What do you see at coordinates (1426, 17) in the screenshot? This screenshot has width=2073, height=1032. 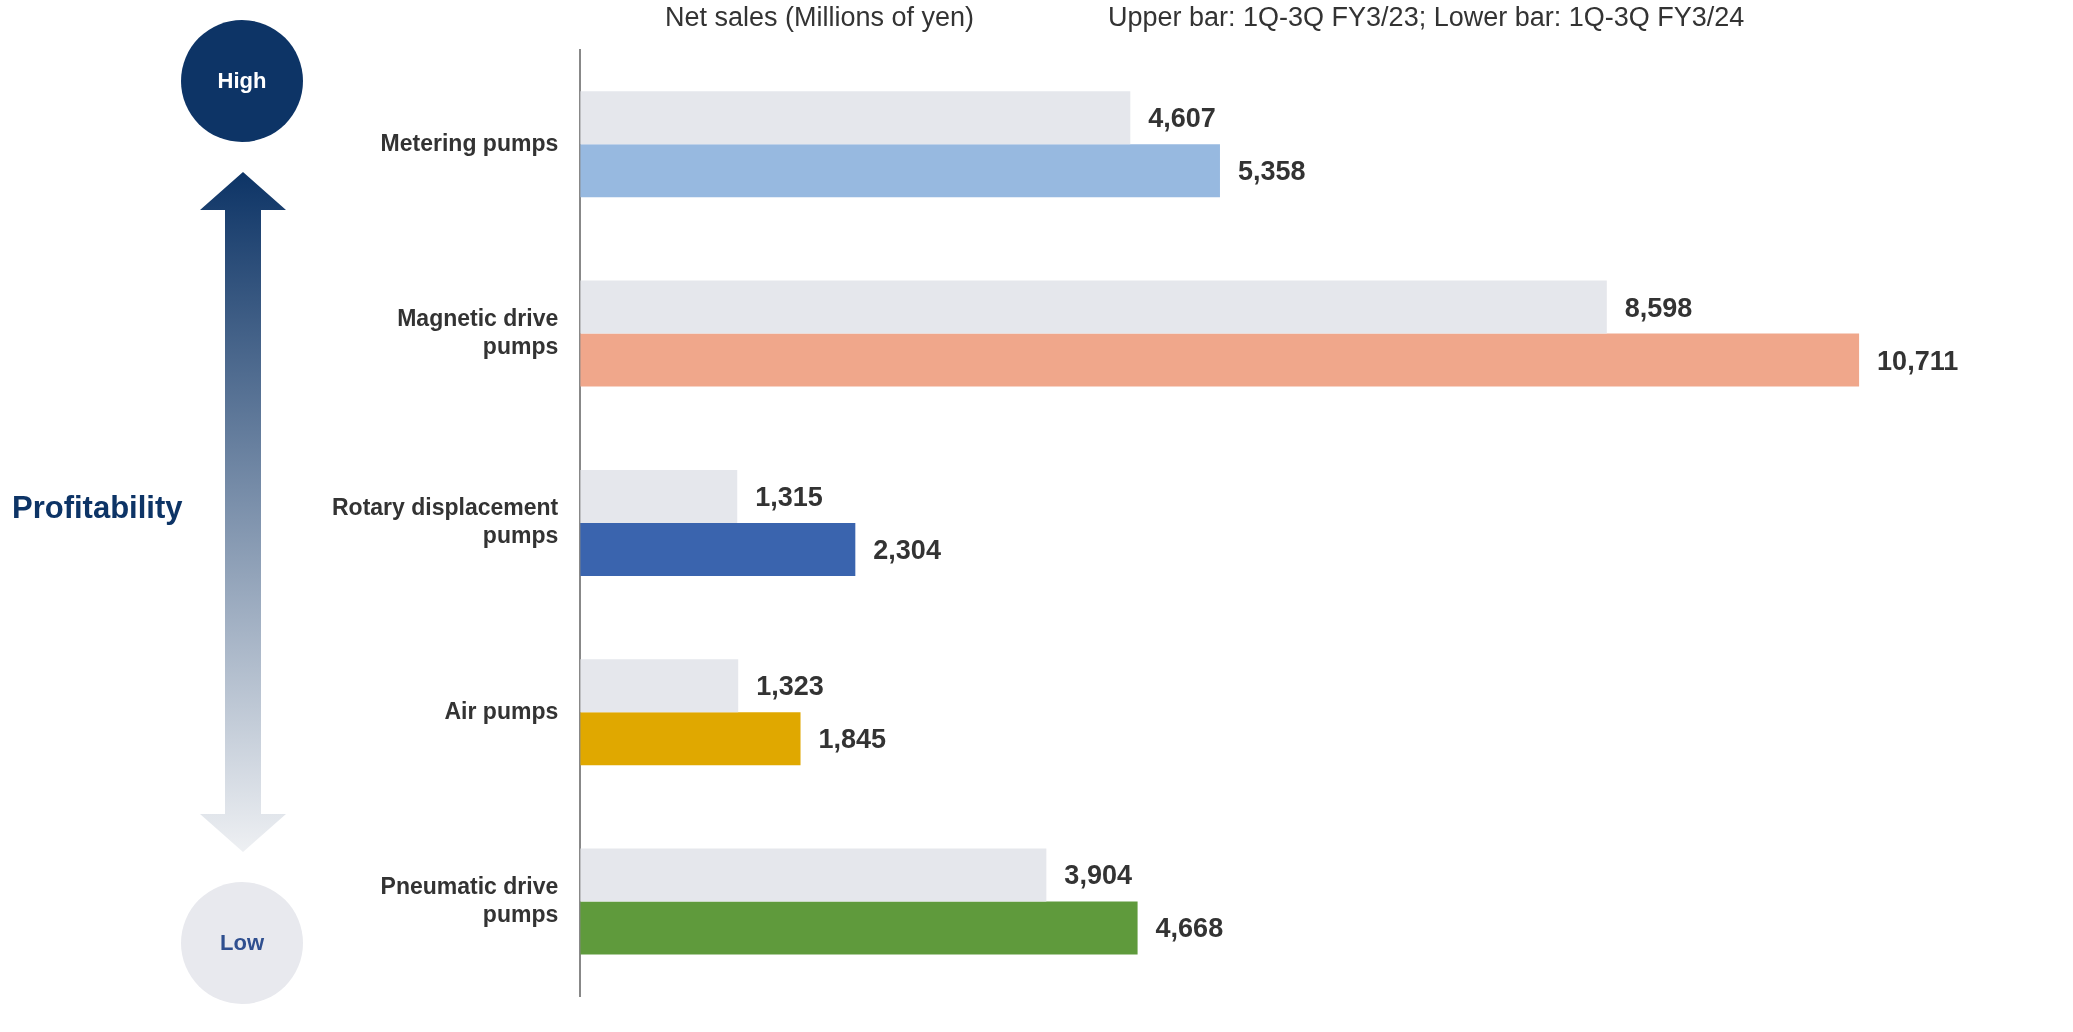 I see `text: Upper bar: 1Q-3Q FY3/23; Lower bar: 1Q-3Q FY3/24` at bounding box center [1426, 17].